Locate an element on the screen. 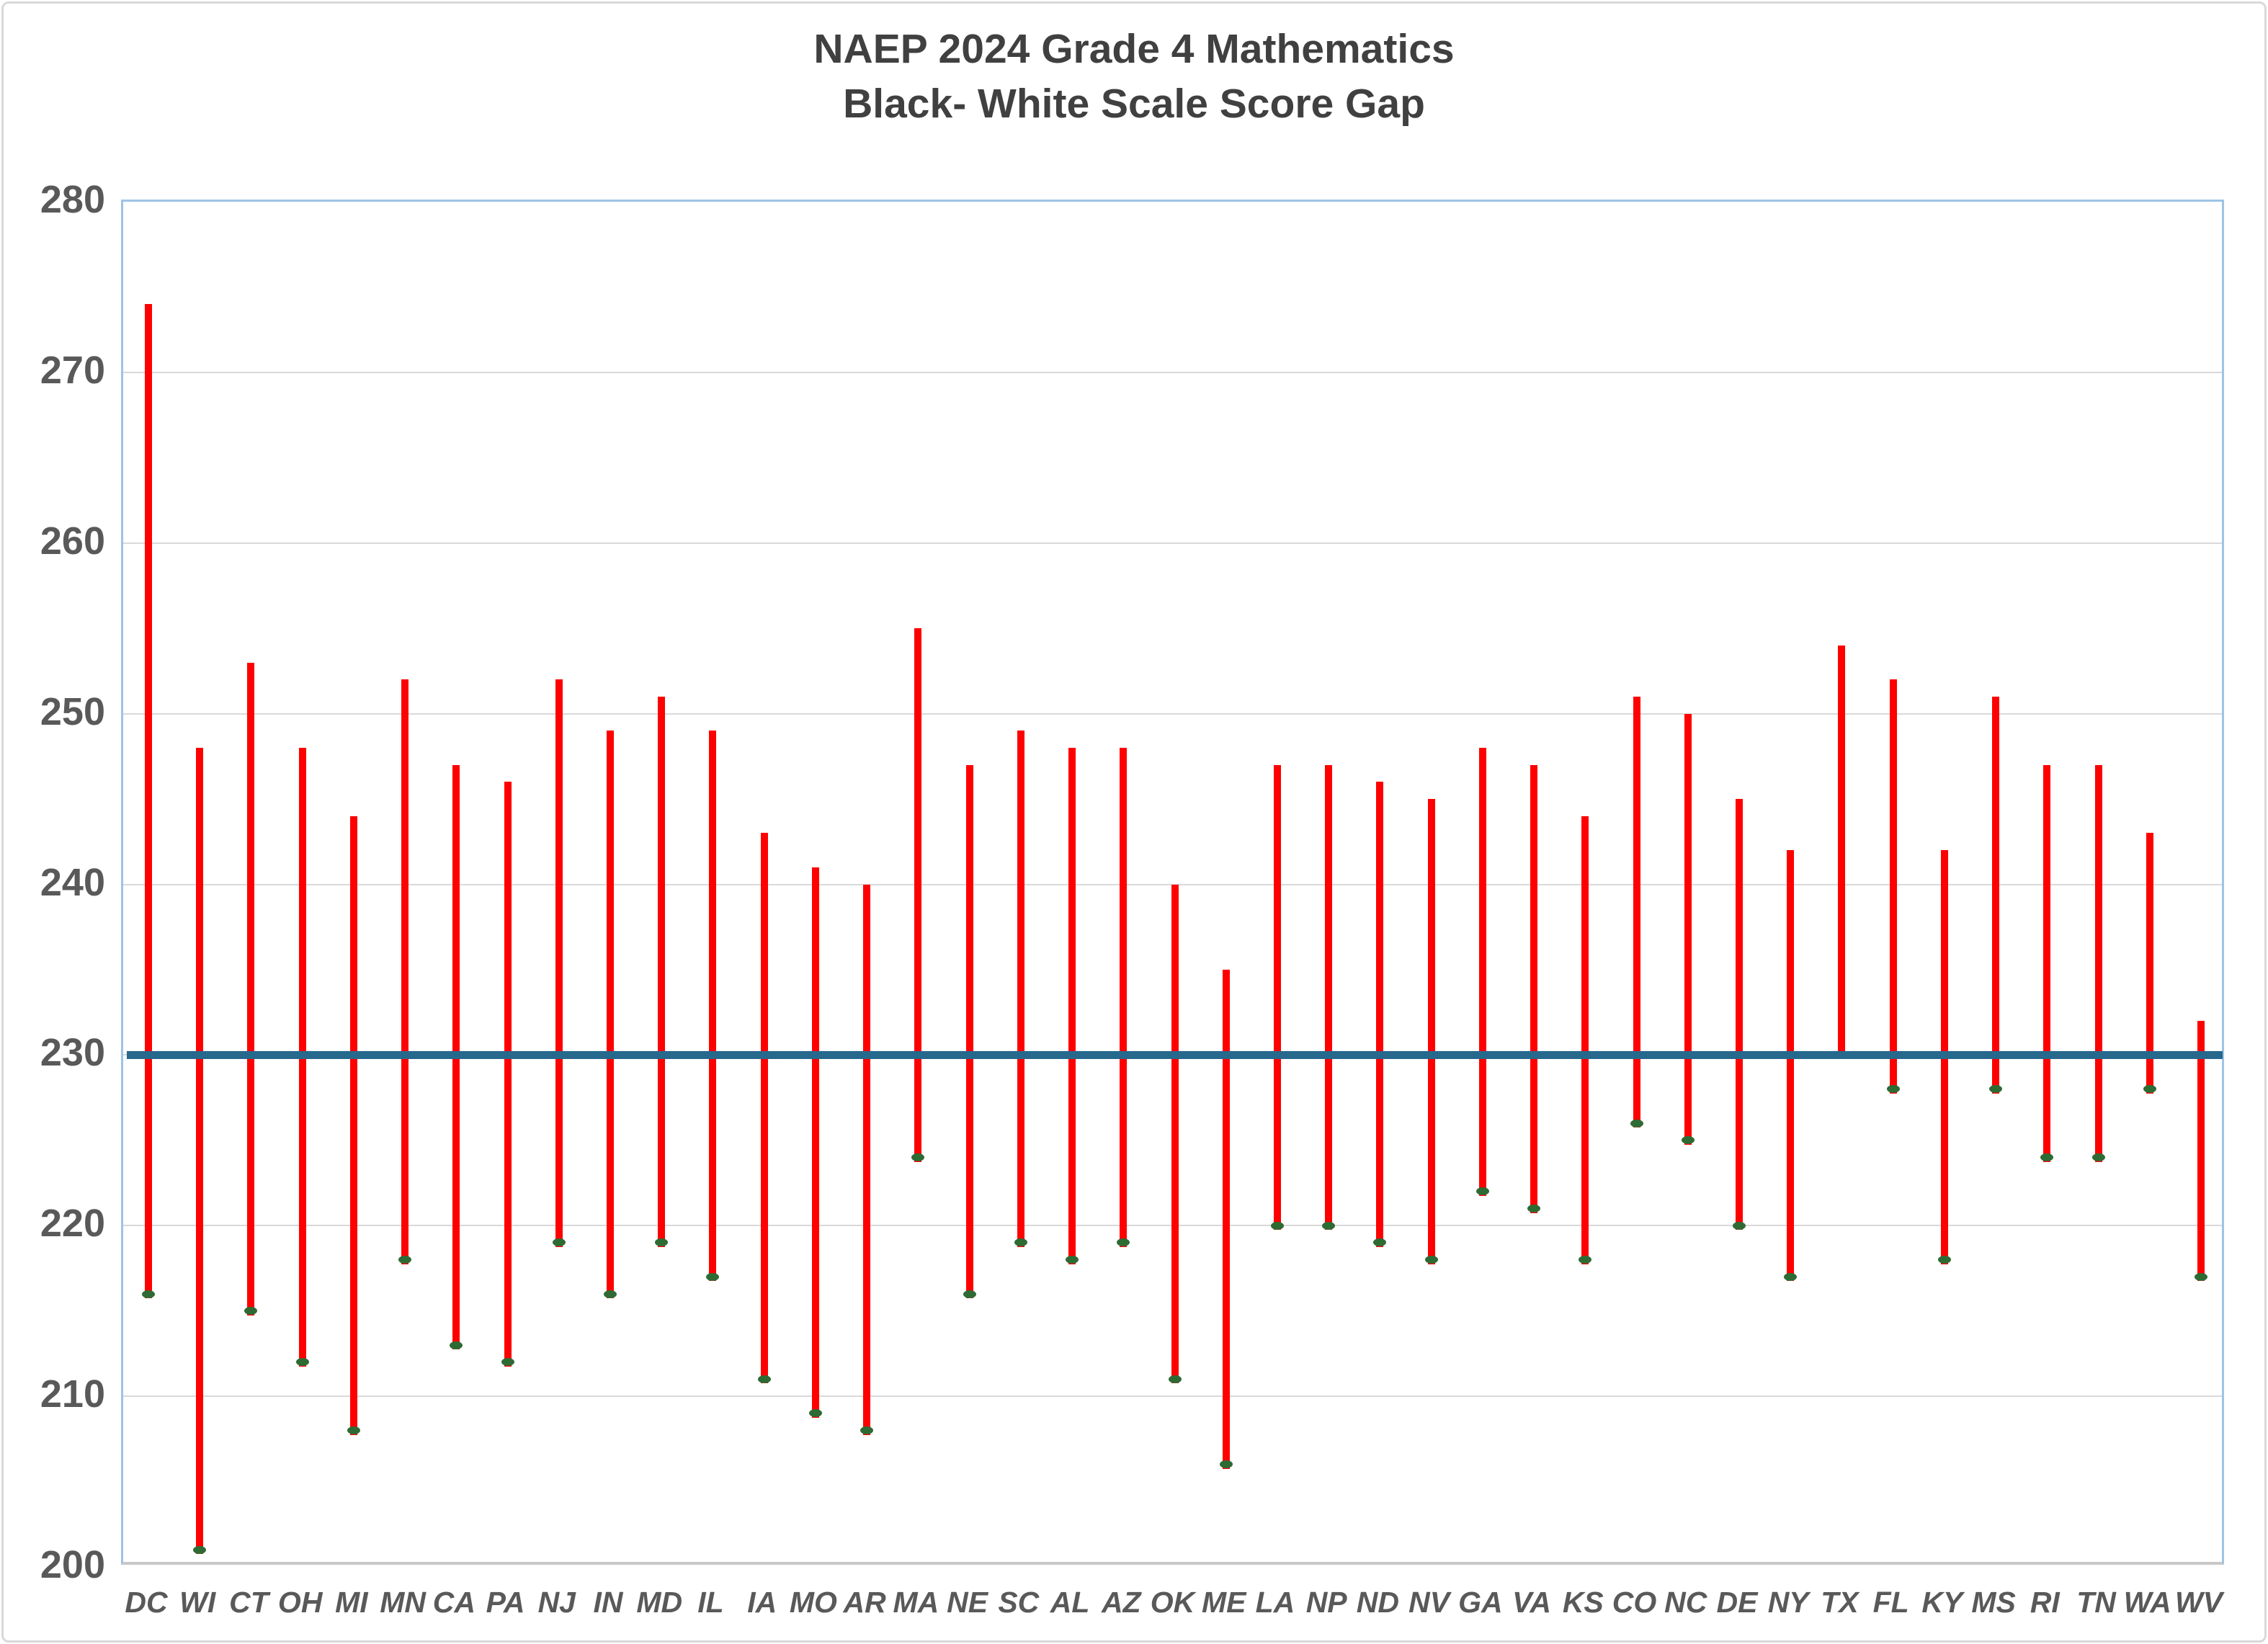 The width and height of the screenshot is (2268, 1644). x-axis-label-NJ: NJ is located at coordinates (556, 1602).